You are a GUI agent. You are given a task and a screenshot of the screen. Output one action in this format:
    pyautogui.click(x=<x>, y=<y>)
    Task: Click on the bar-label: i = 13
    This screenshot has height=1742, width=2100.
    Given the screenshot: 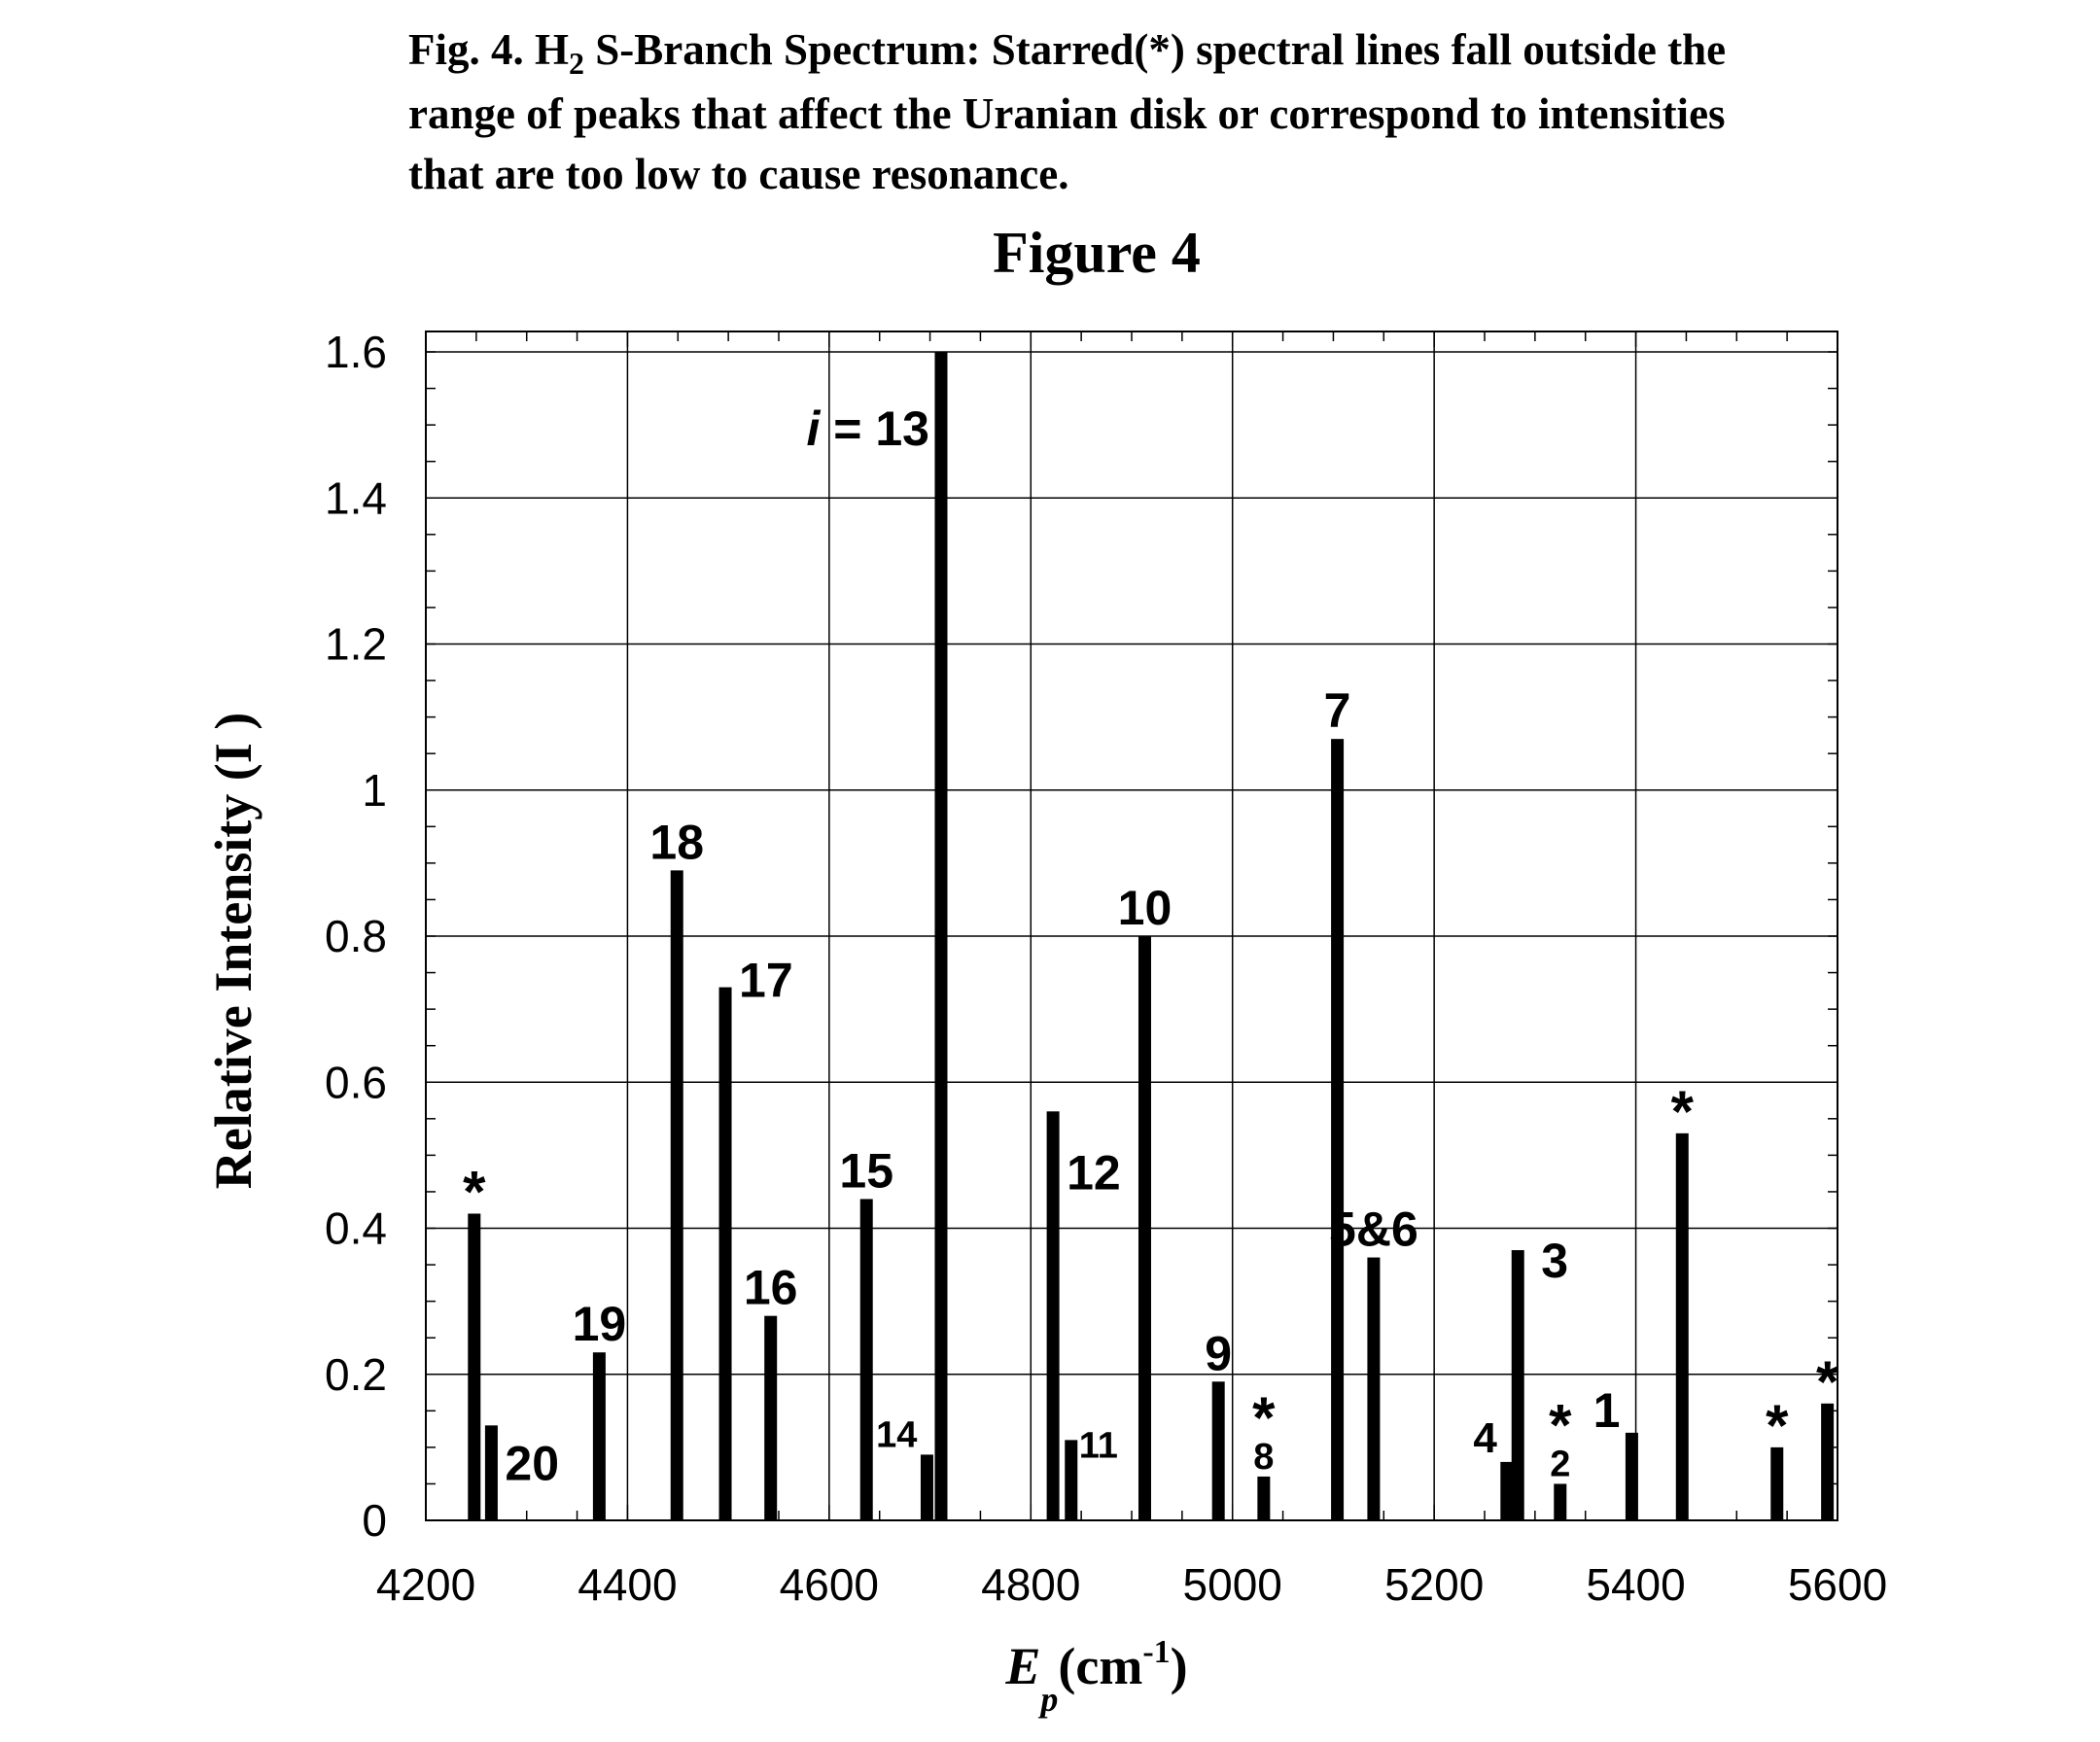 What is the action you would take?
    pyautogui.click(x=867, y=428)
    